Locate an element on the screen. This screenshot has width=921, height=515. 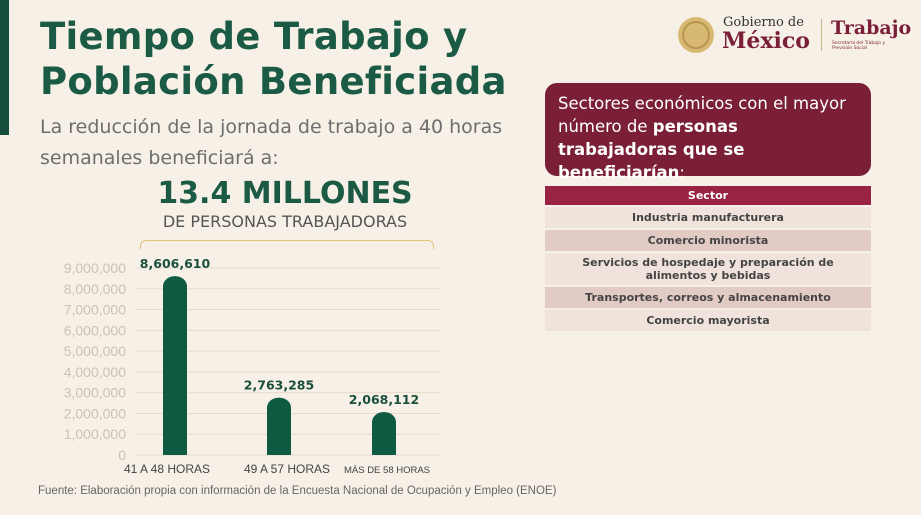
logo-gobierno: Gobierno de is located at coordinates (763, 22).